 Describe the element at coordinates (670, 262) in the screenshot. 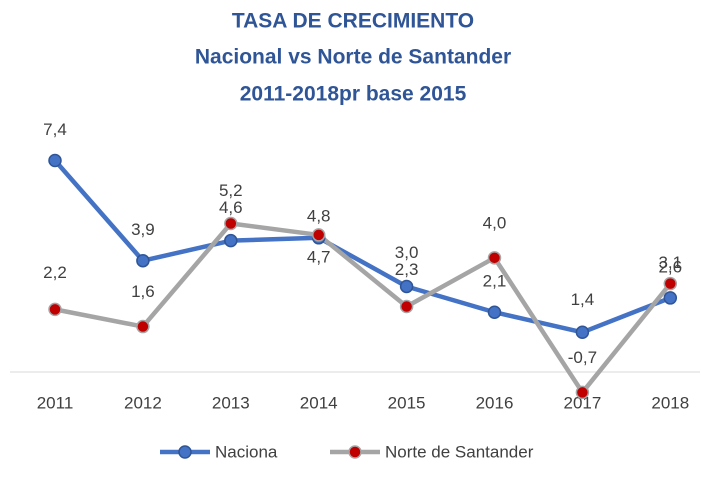

I see `data-label: 3,1` at that location.